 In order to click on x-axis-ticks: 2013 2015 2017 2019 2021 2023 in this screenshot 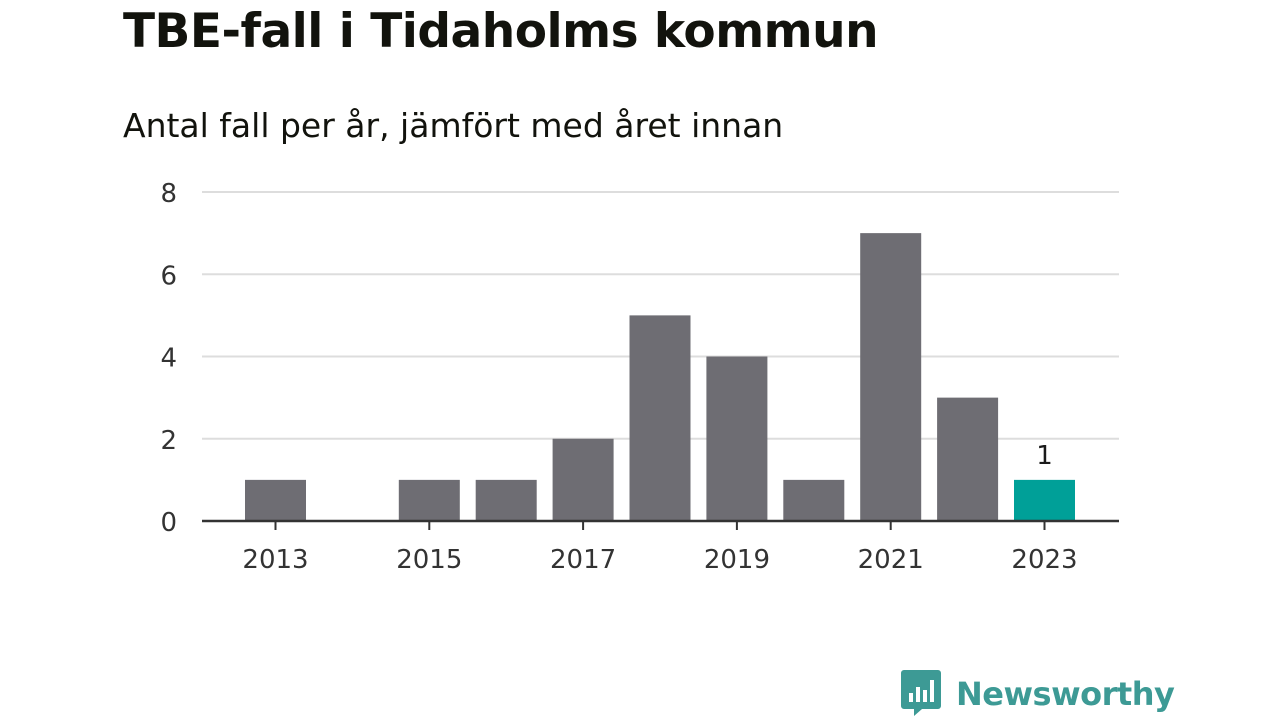, I will do `click(660, 547)`.